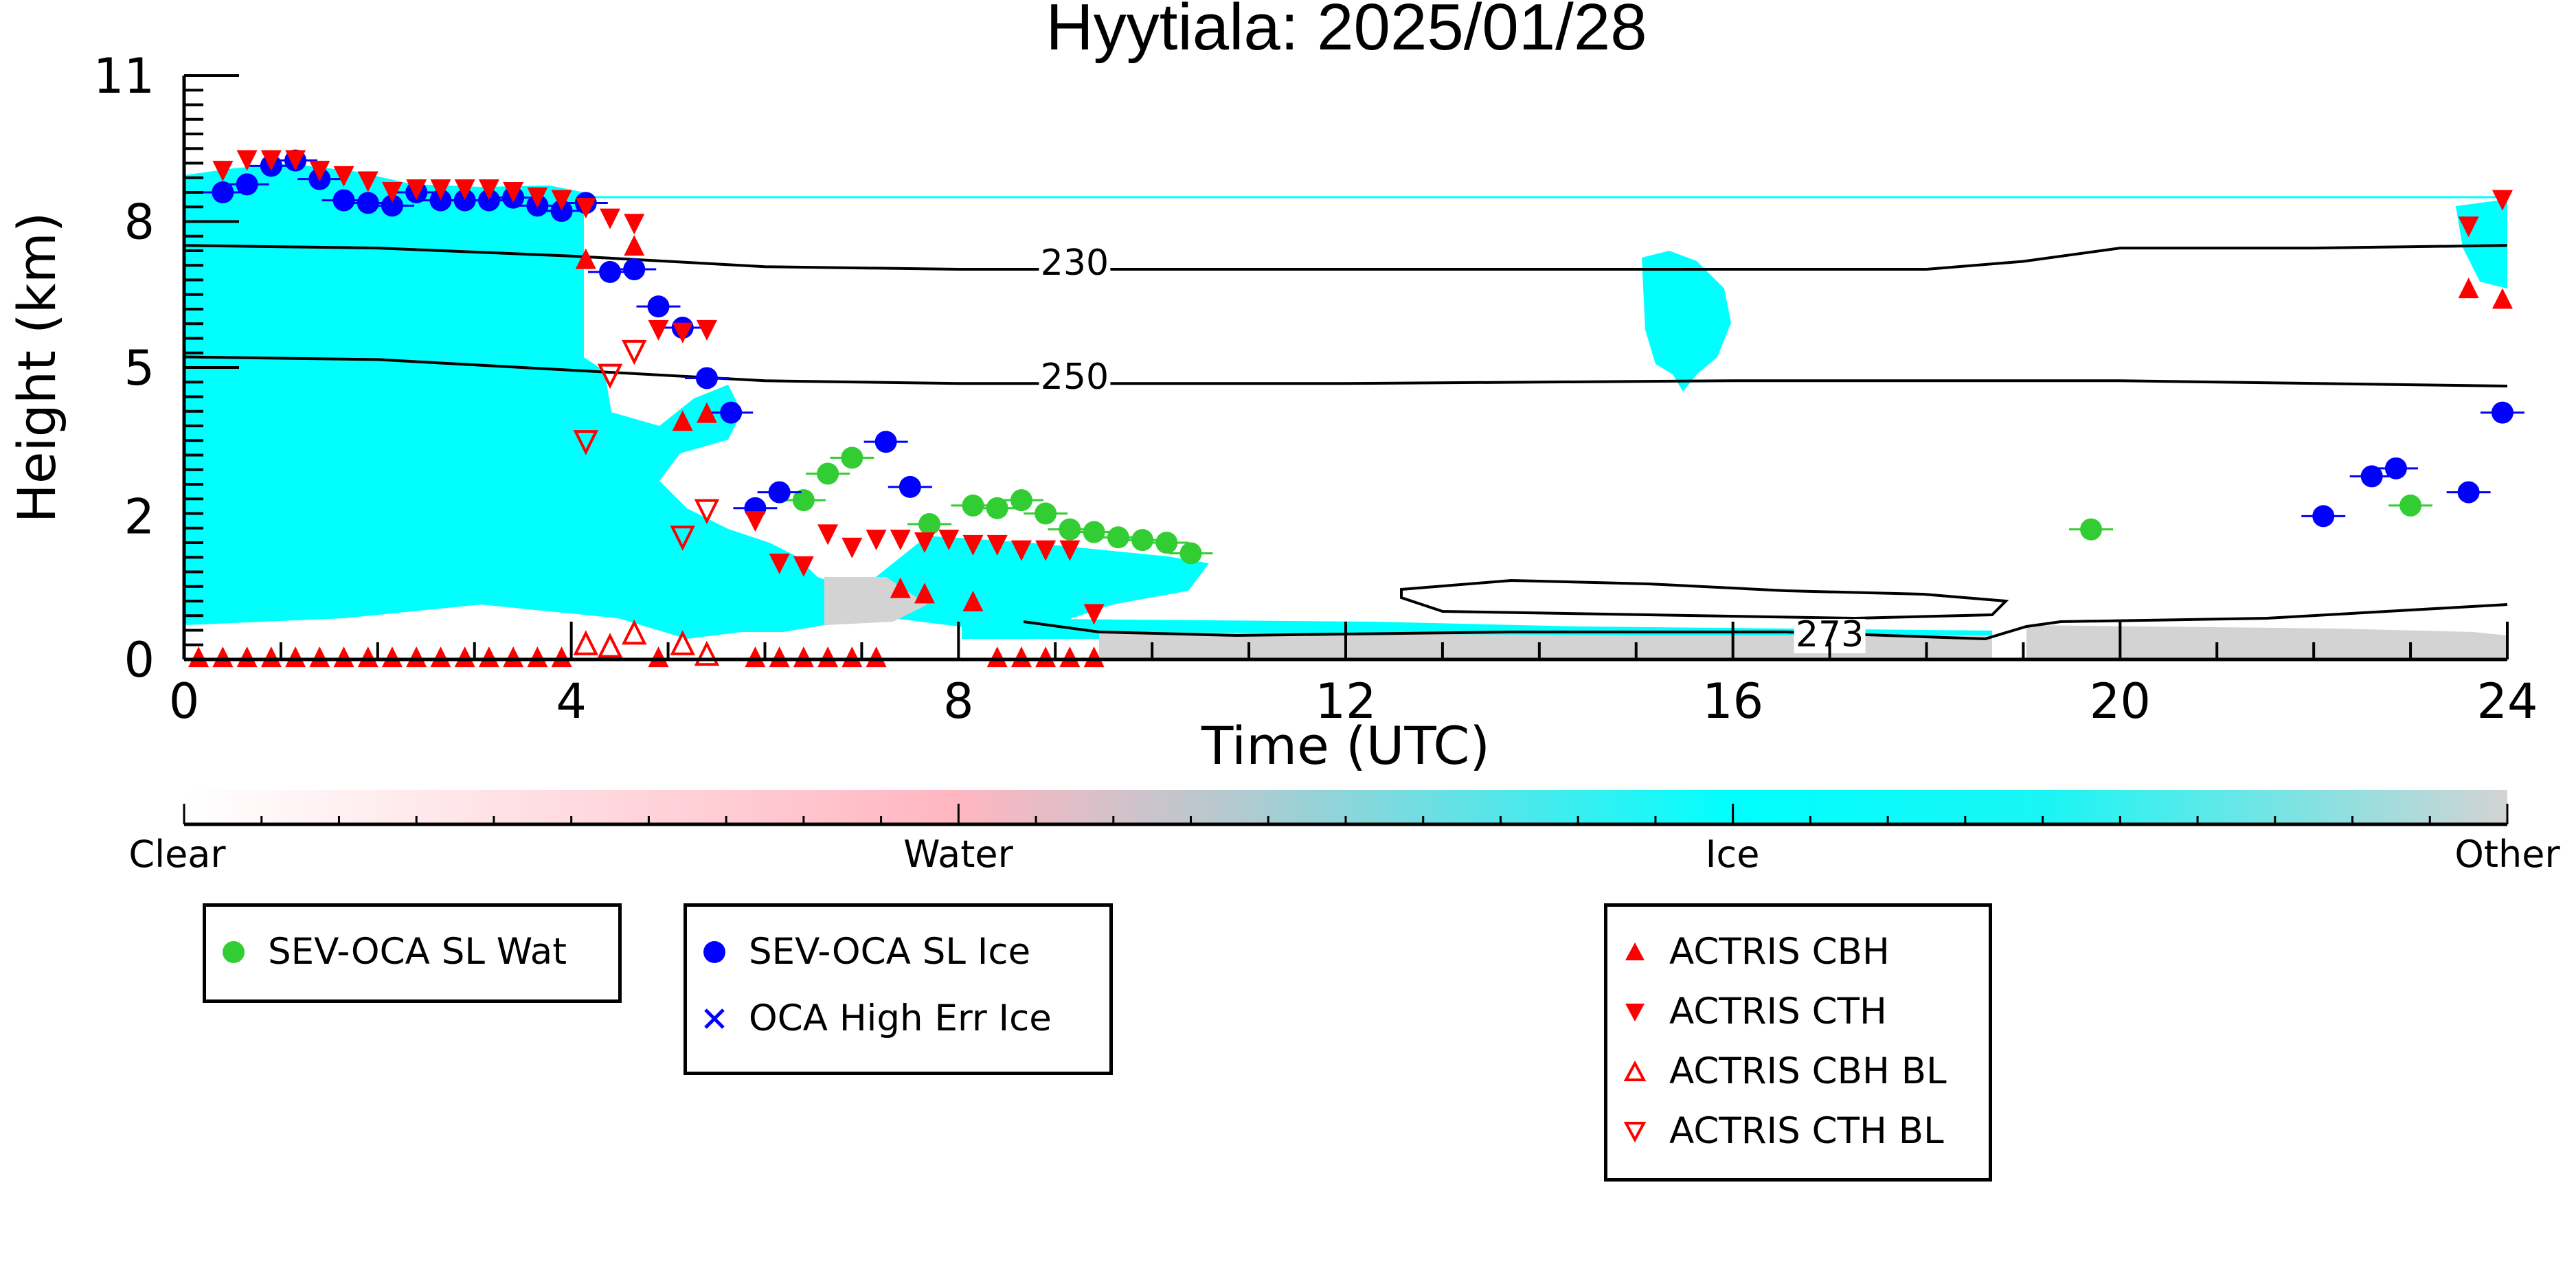  What do you see at coordinates (177, 854) in the screenshot?
I see `colorbar-label-clear: Clear` at bounding box center [177, 854].